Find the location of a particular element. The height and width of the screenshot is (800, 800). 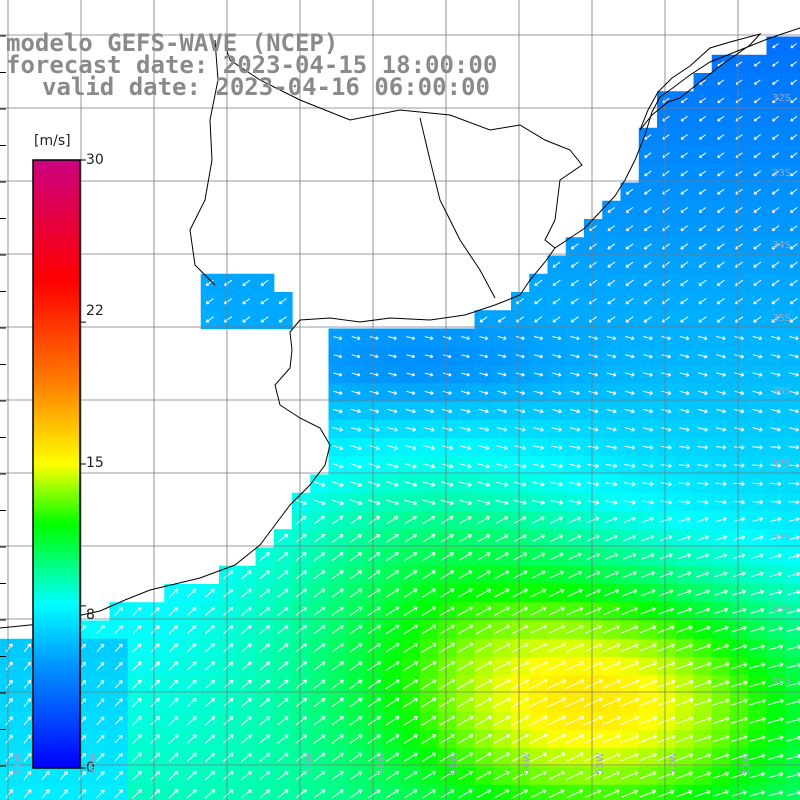

model-title: modelo GEFS-WAVE (NCEP) is located at coordinates (172, 43).